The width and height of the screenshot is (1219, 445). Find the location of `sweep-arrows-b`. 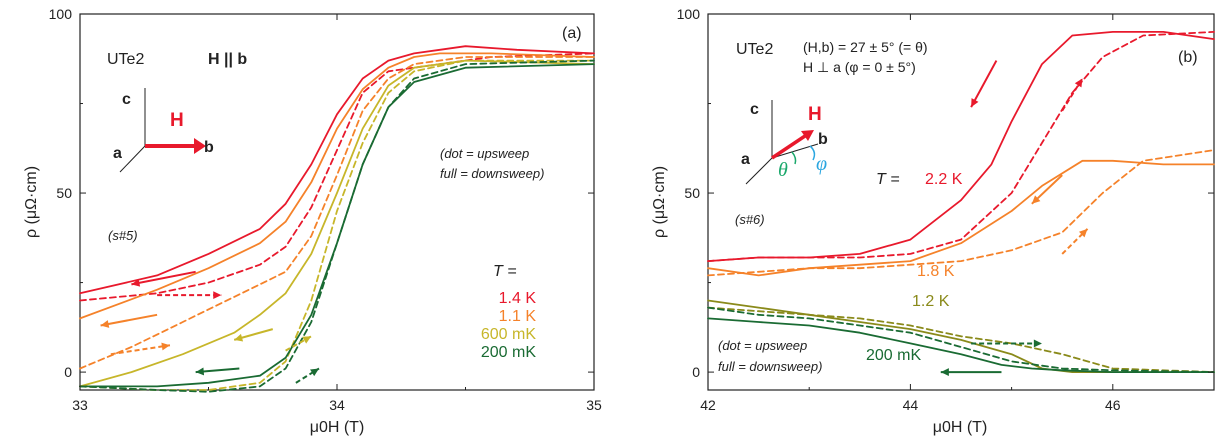

sweep-arrows-b is located at coordinates (1014, 218).